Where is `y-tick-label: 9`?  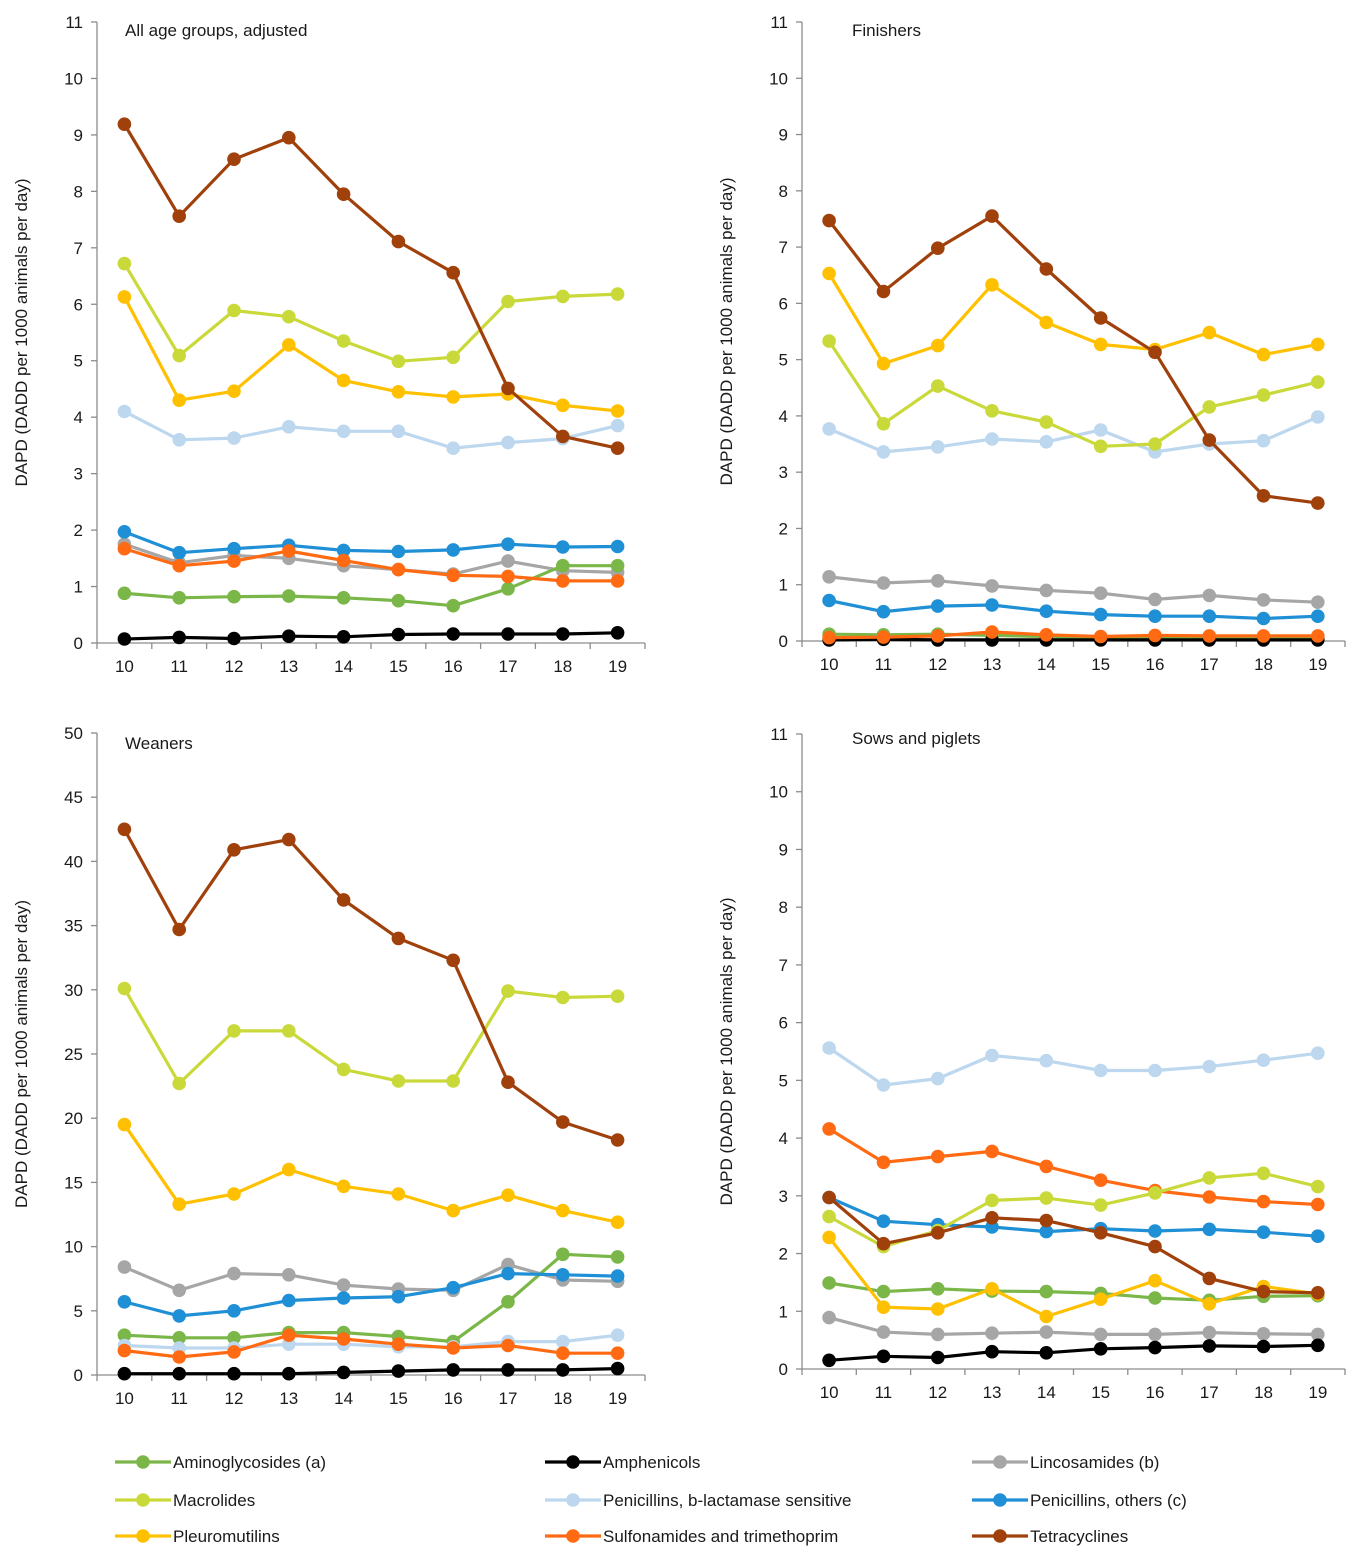 y-tick-label: 9 is located at coordinates (783, 135).